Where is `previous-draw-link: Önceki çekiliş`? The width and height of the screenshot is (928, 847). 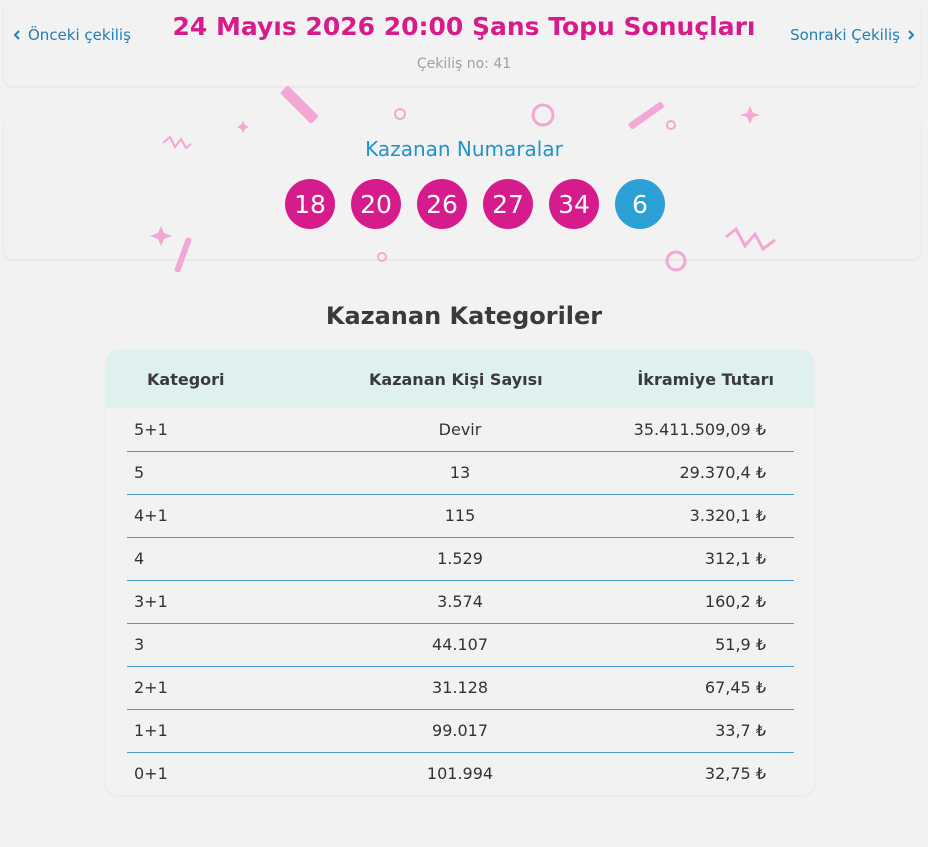
previous-draw-link: Önceki çekiliş is located at coordinates (71, 35).